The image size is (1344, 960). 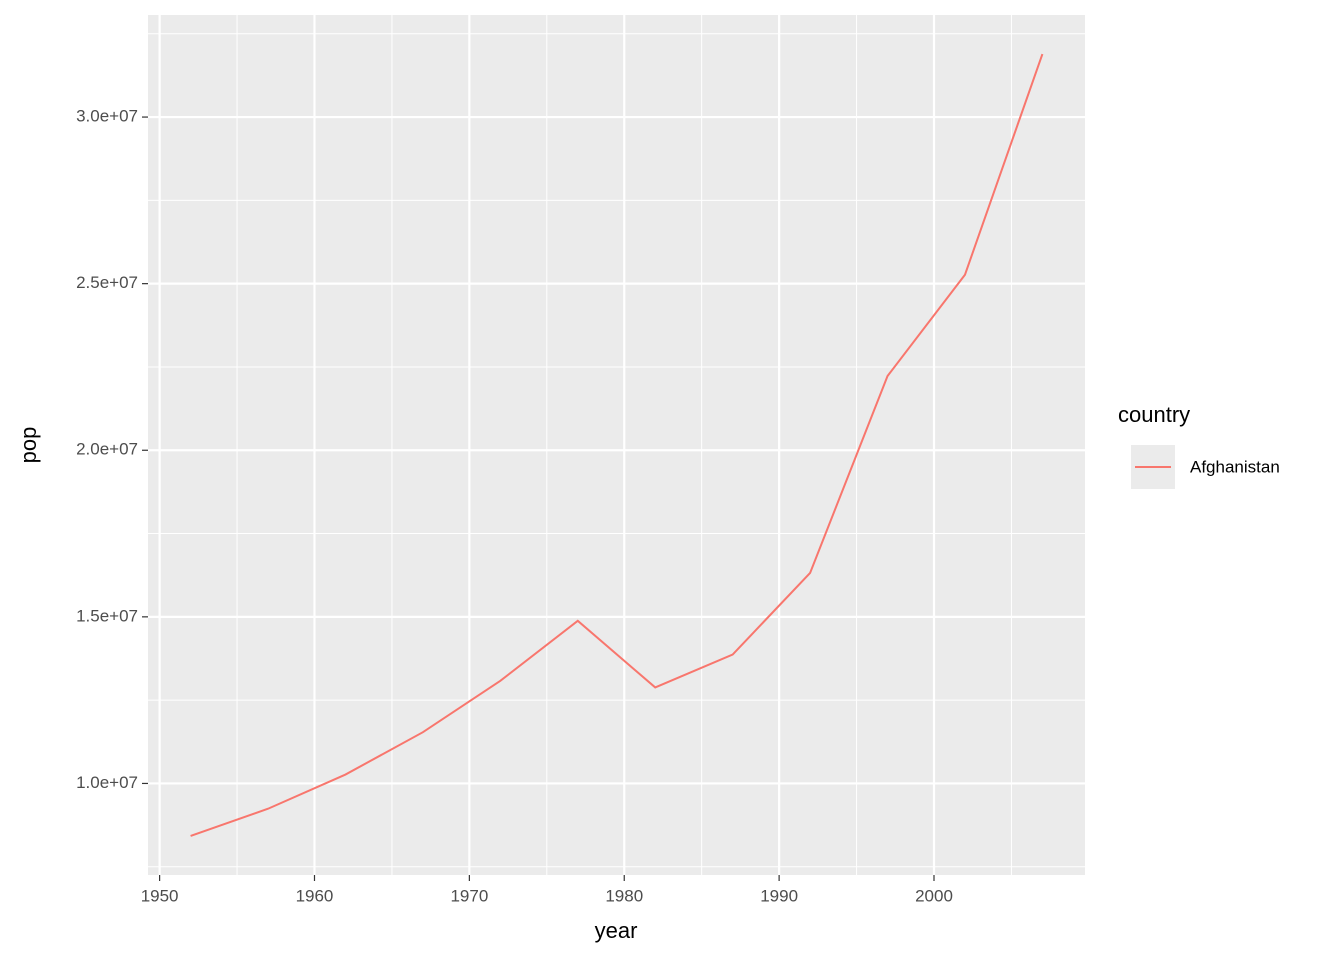 What do you see at coordinates (934, 895) in the screenshot?
I see `x-tick-label: 2000` at bounding box center [934, 895].